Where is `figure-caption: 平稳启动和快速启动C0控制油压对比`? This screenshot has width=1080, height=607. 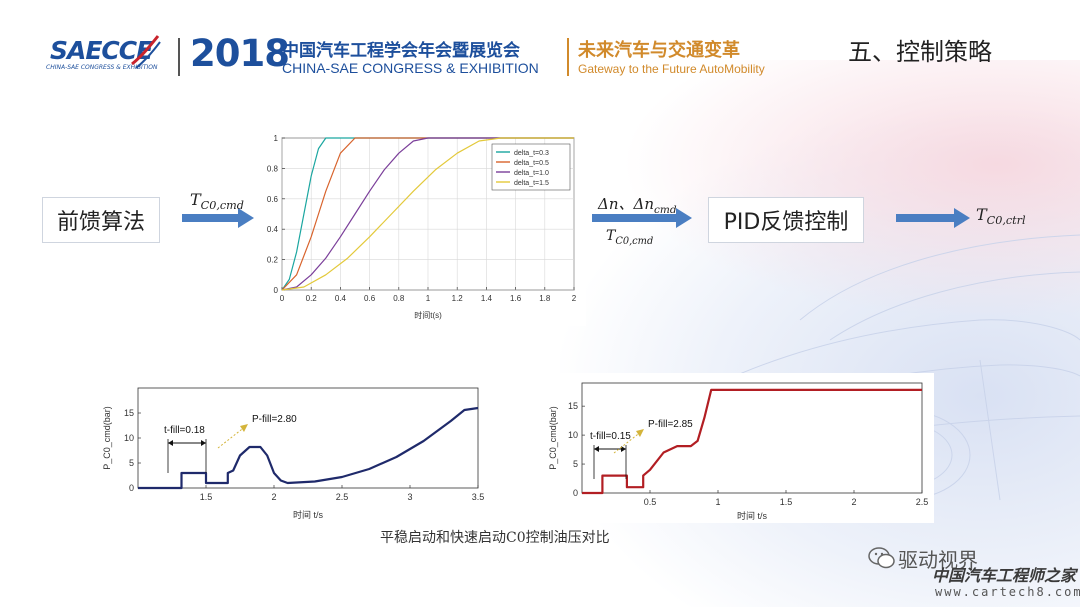 figure-caption: 平稳启动和快速启动C0控制油压对比 is located at coordinates (495, 538).